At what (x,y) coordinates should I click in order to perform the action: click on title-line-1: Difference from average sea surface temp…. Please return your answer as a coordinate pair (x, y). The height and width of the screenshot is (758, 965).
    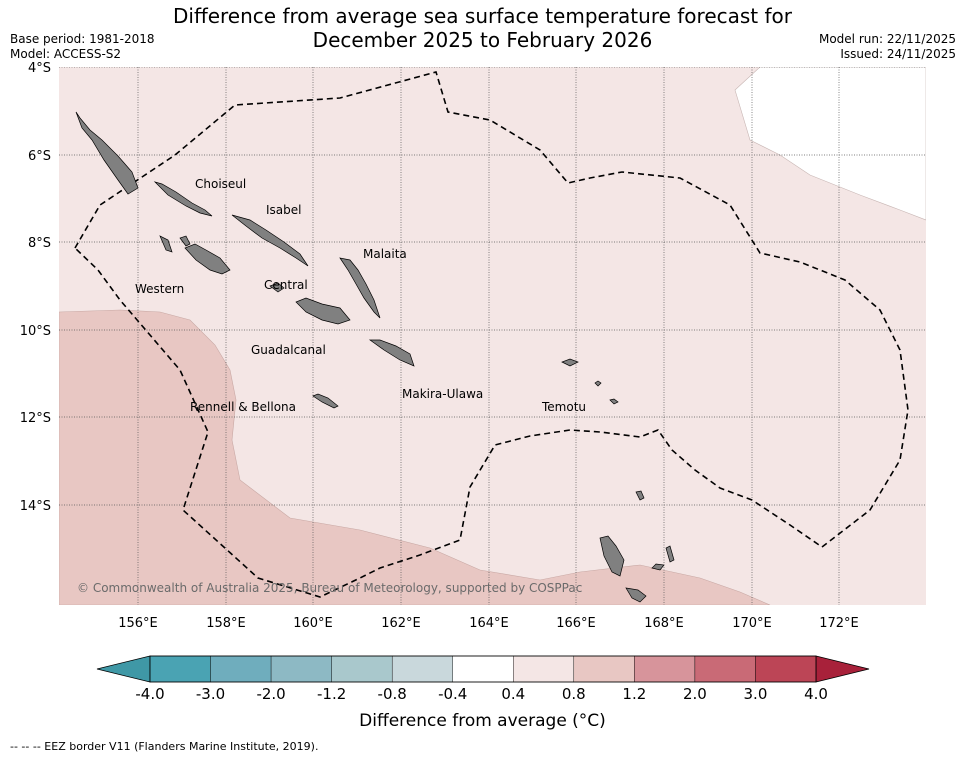
    Looking at the image, I should click on (482, 16).